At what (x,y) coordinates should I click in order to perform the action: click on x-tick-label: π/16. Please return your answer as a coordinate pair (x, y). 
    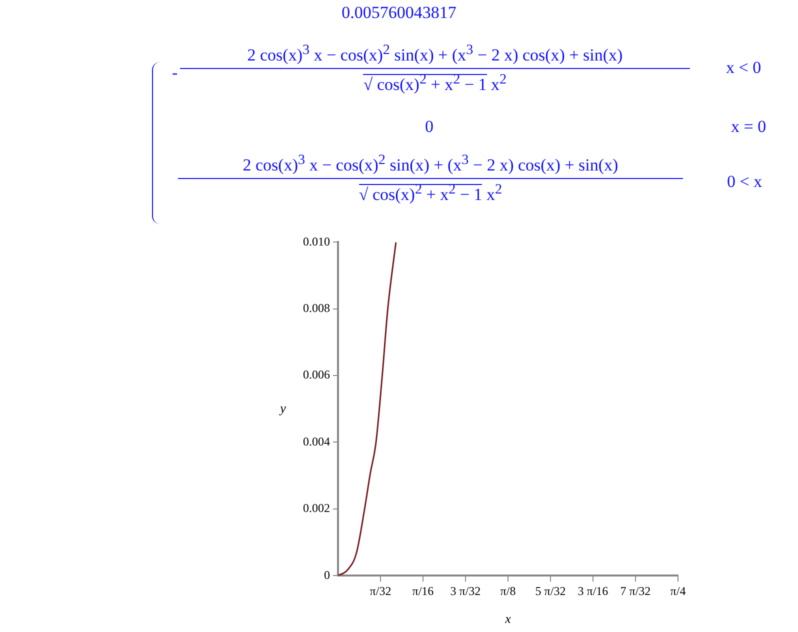
    Looking at the image, I should click on (423, 591).